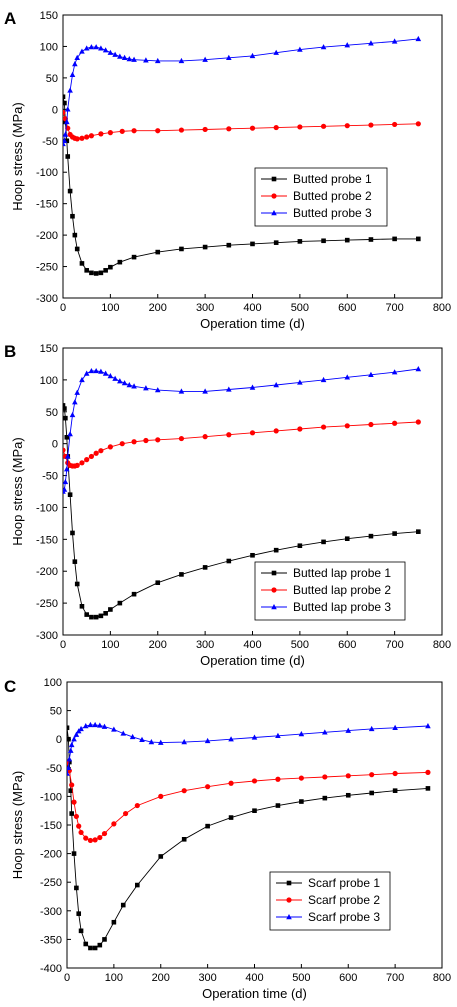  What do you see at coordinates (344, 917) in the screenshot?
I see `legend-entry: Scarf probe 3` at bounding box center [344, 917].